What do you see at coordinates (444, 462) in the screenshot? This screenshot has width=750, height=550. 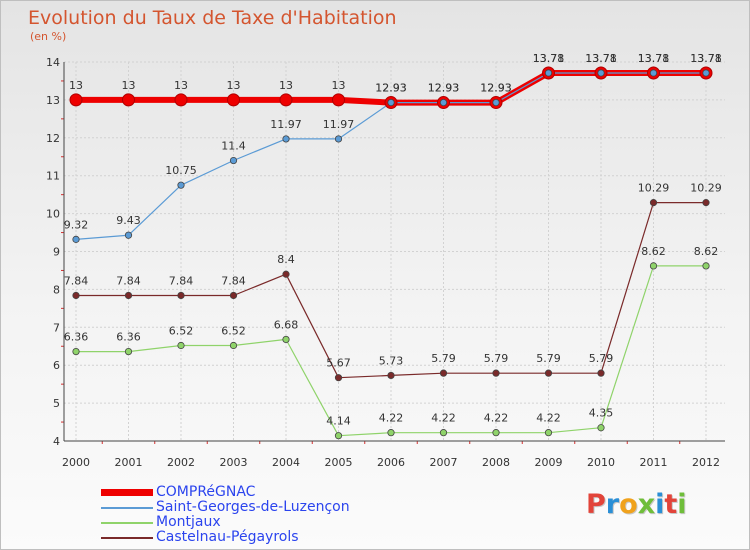 I see `x-tick-label: 2007` at bounding box center [444, 462].